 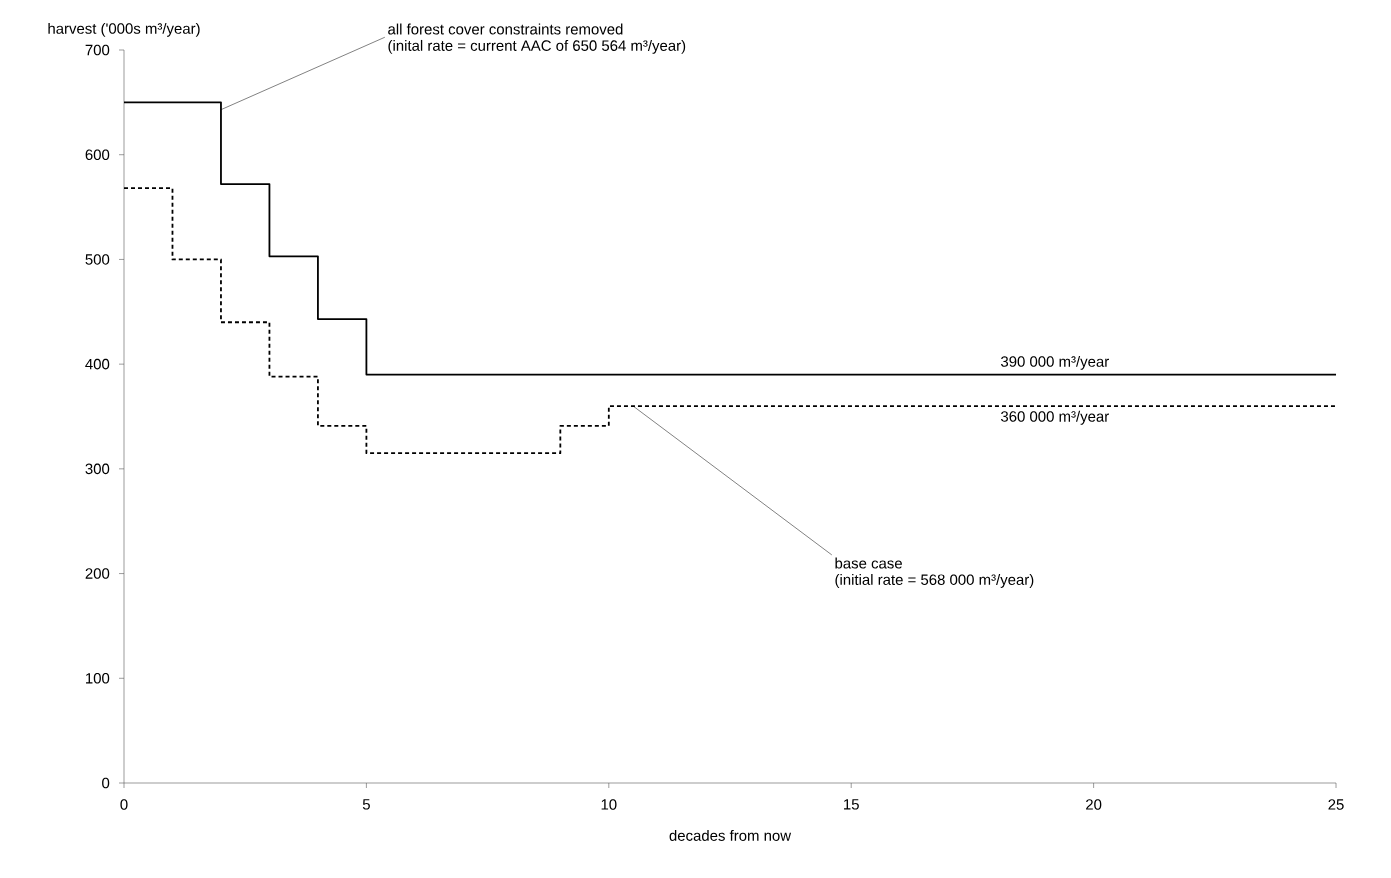 What do you see at coordinates (97, 50) in the screenshot?
I see `y-tick-label: 700` at bounding box center [97, 50].